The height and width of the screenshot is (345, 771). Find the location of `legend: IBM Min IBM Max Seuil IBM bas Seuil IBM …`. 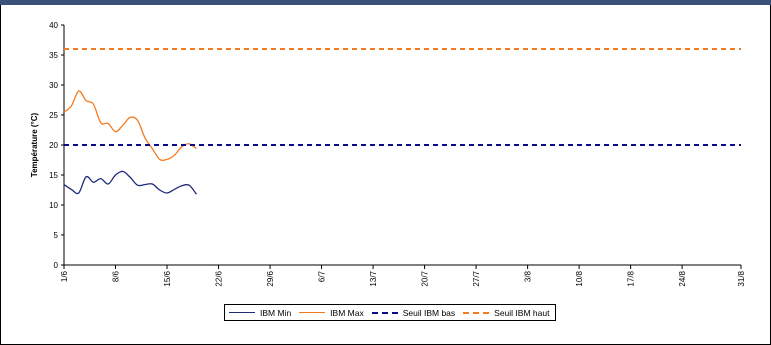

legend: IBM Min IBM Max Seuil IBM bas Seuil IBM … is located at coordinates (390, 312).